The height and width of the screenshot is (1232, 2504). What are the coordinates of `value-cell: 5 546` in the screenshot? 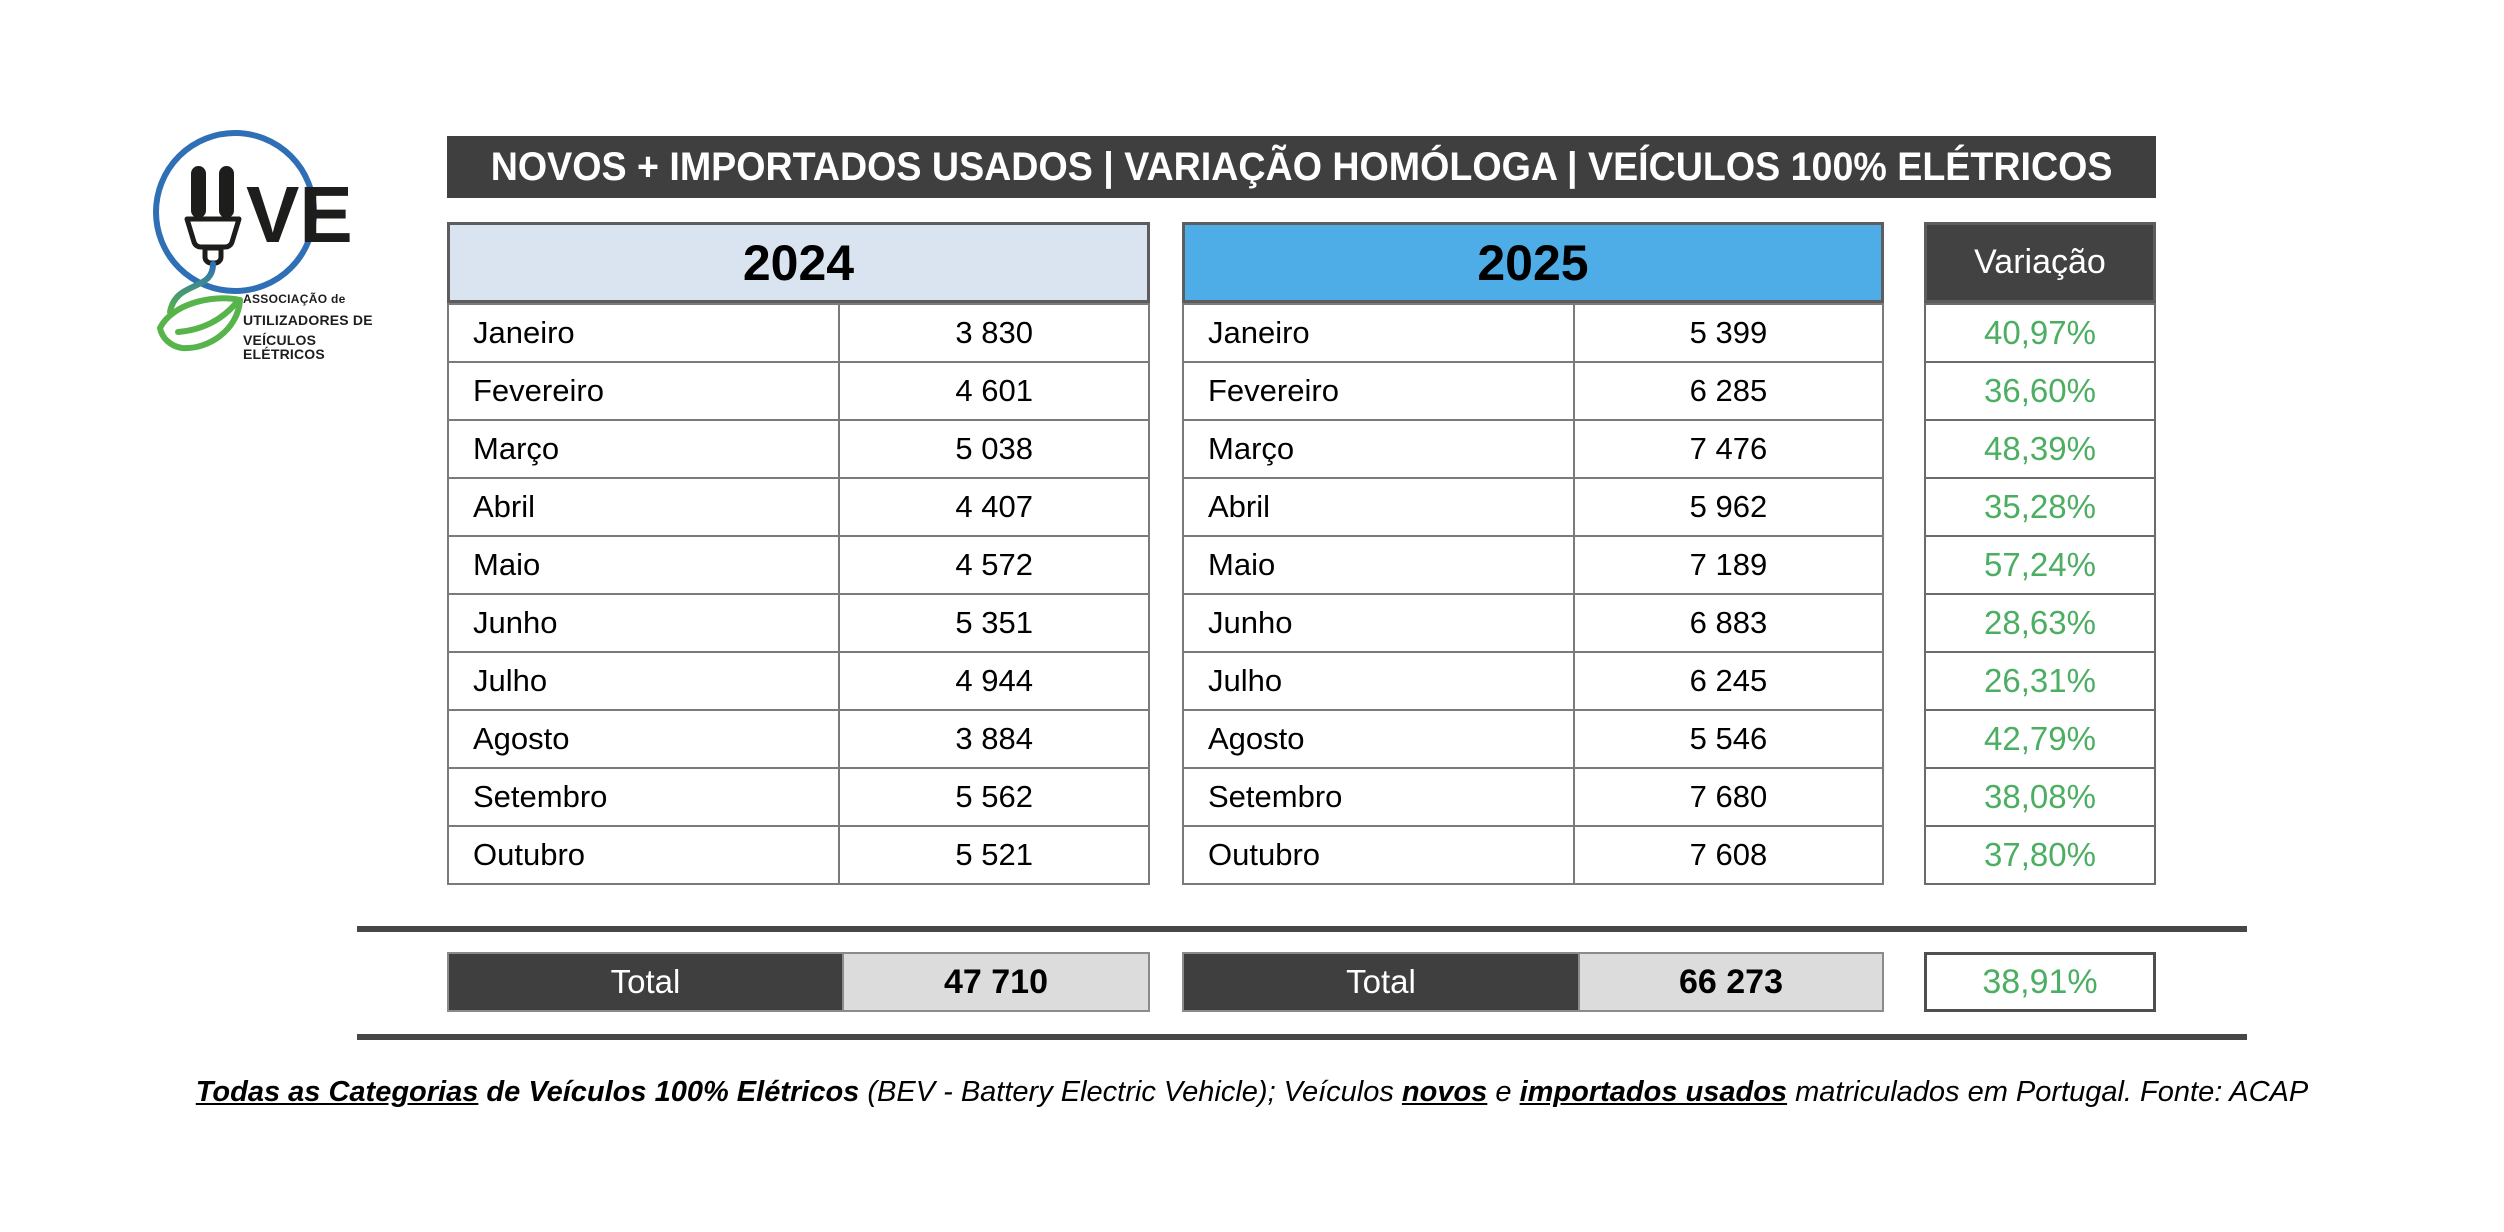 It's located at (1728, 738).